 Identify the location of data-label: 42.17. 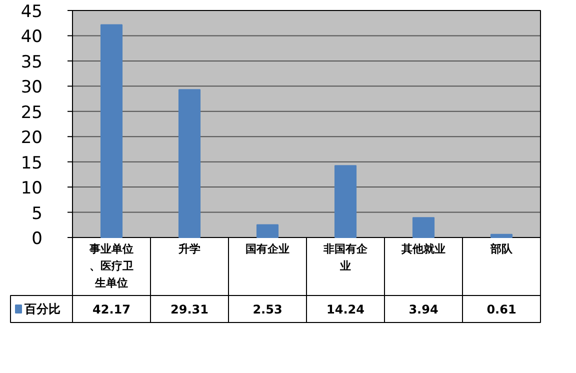
(111, 309).